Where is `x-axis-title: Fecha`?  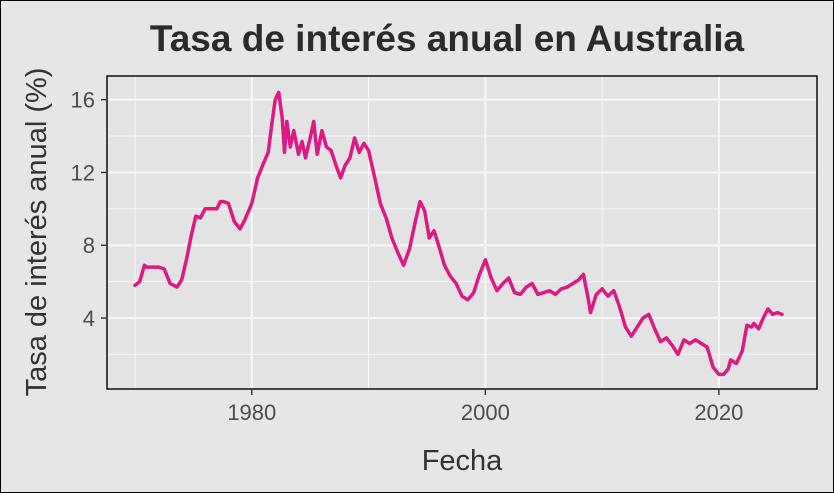 x-axis-title: Fecha is located at coordinates (462, 461).